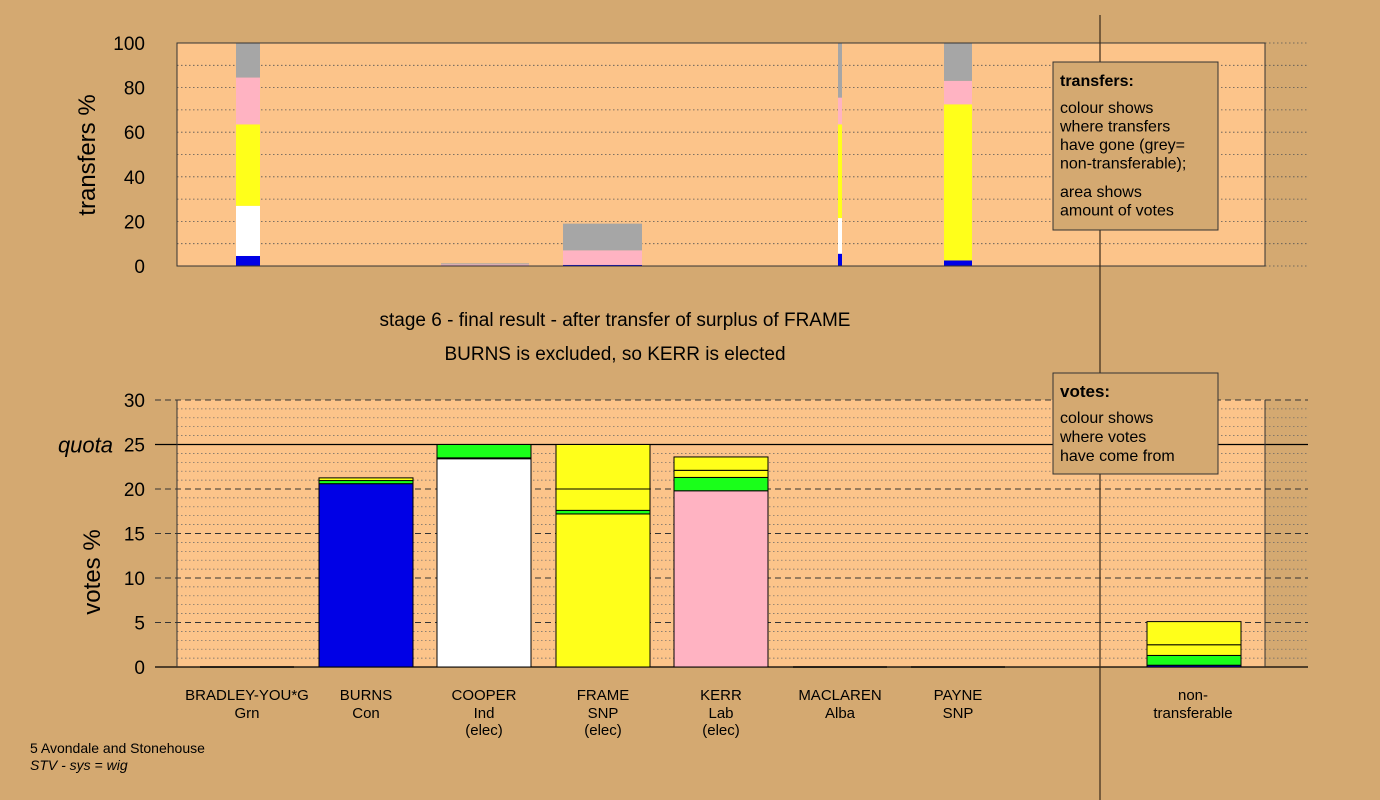 The width and height of the screenshot is (1380, 800). What do you see at coordinates (840, 713) in the screenshot?
I see `candidate-party: Alba` at bounding box center [840, 713].